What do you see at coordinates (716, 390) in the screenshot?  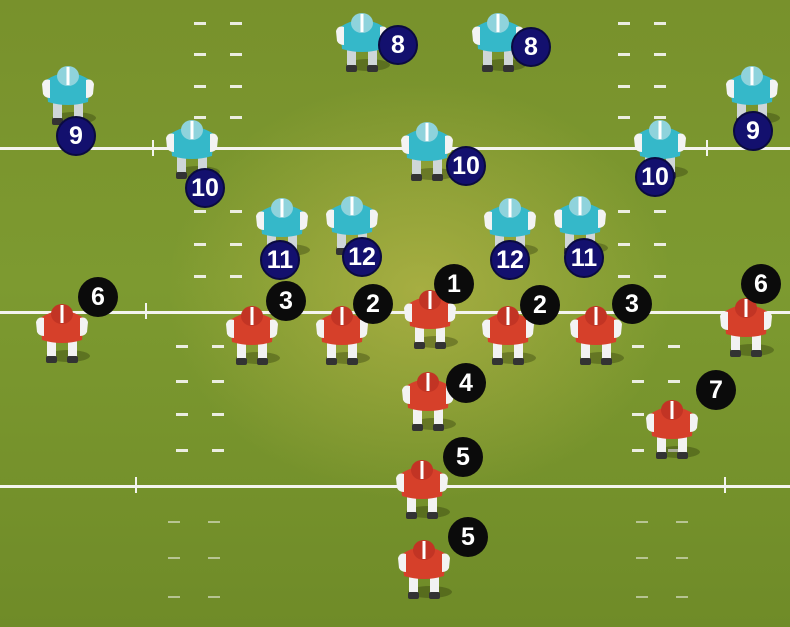 I see `offensive-player-number-badge: 7` at bounding box center [716, 390].